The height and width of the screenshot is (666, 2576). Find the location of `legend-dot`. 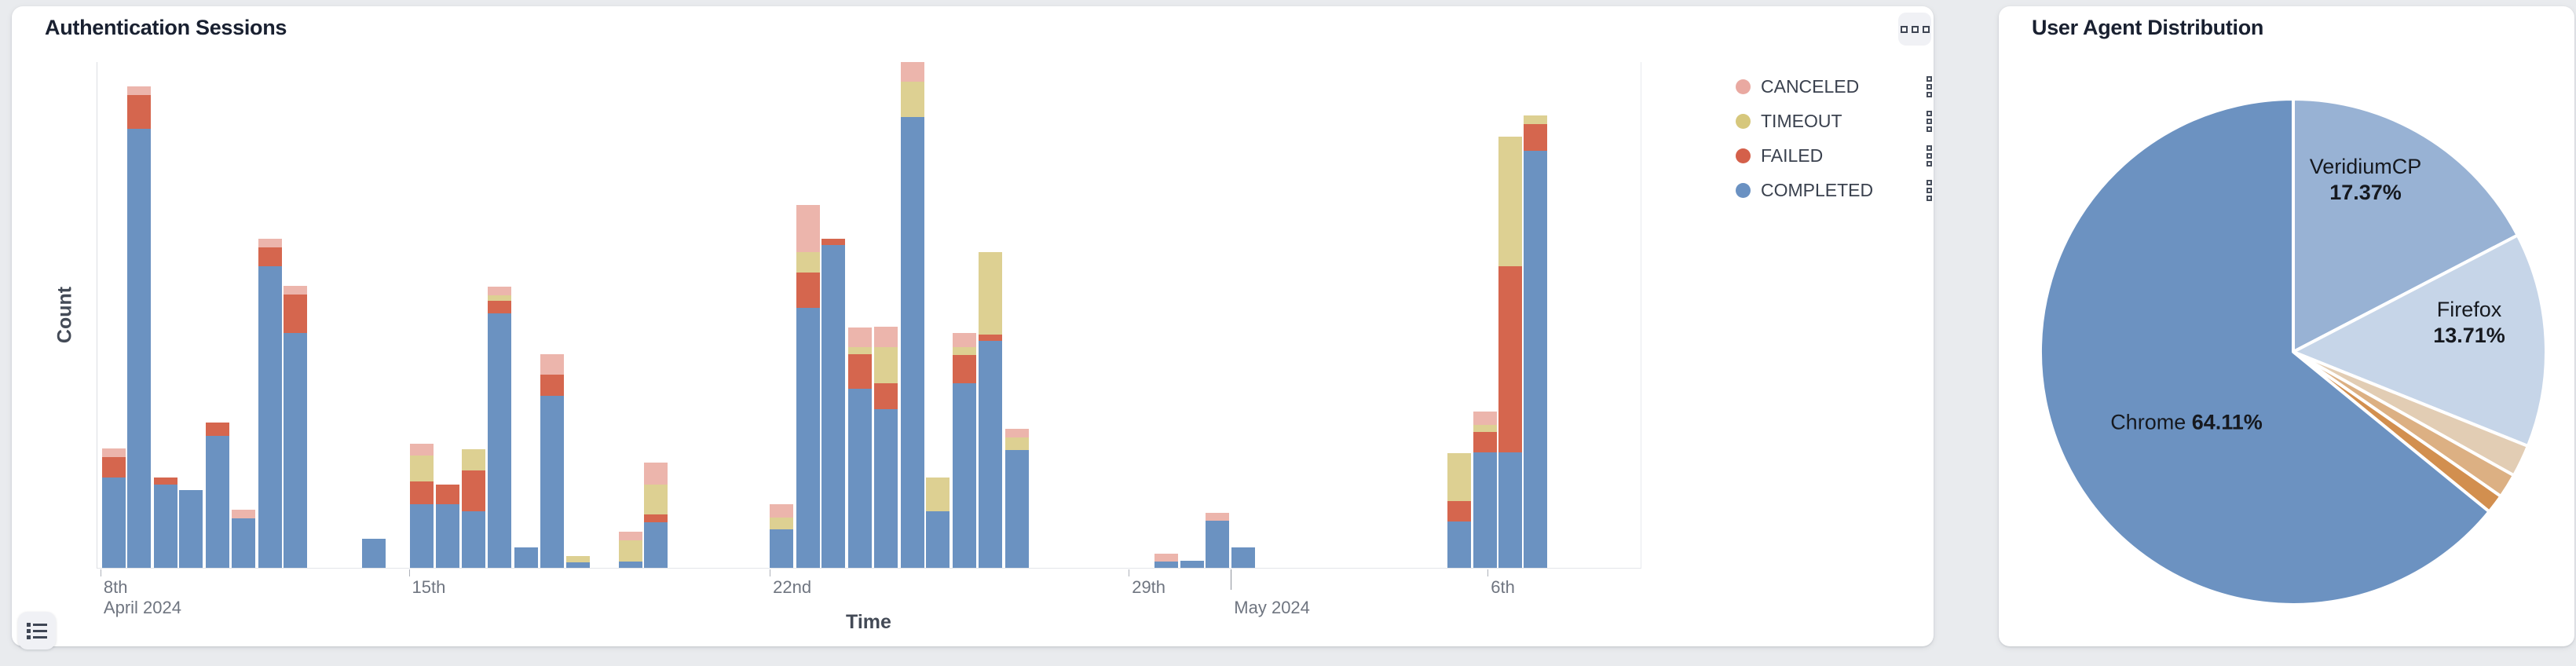

legend-dot is located at coordinates (1743, 155).